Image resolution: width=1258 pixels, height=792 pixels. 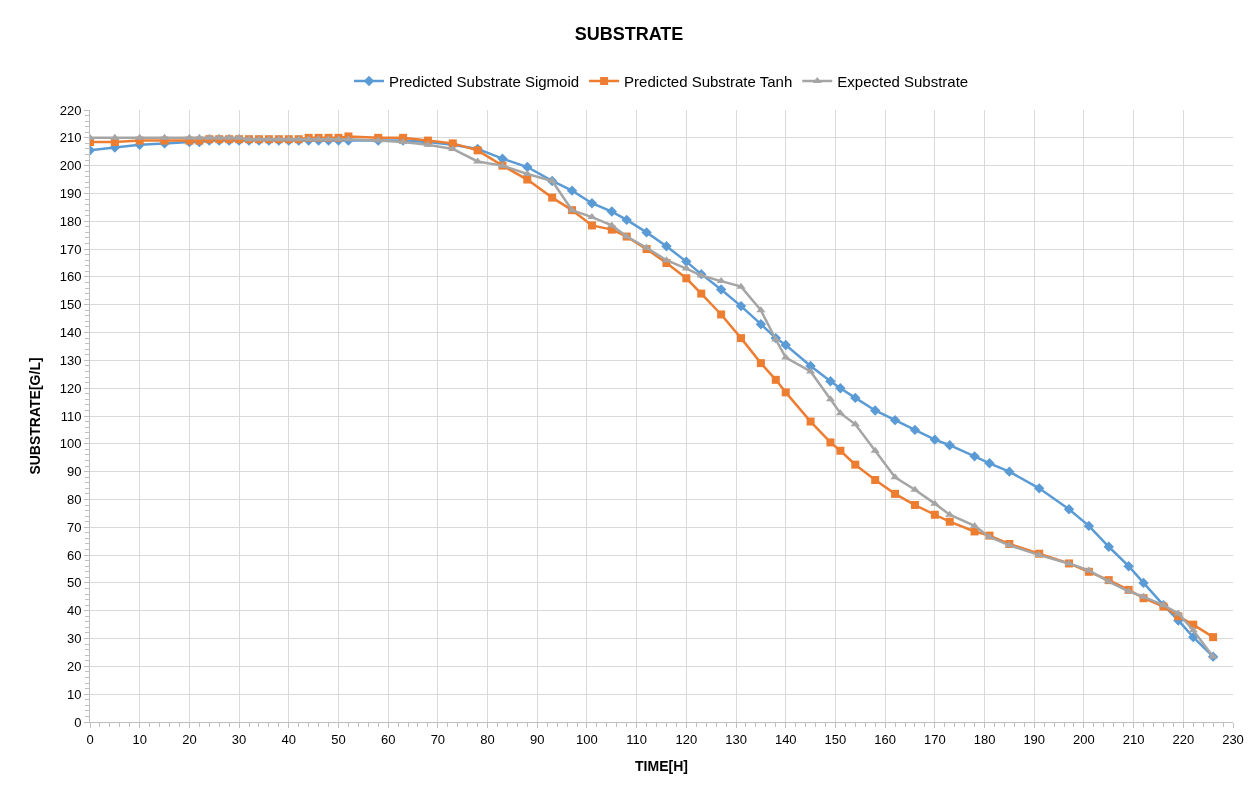 What do you see at coordinates (74, 639) in the screenshot?
I see `y-tick-label: 30` at bounding box center [74, 639].